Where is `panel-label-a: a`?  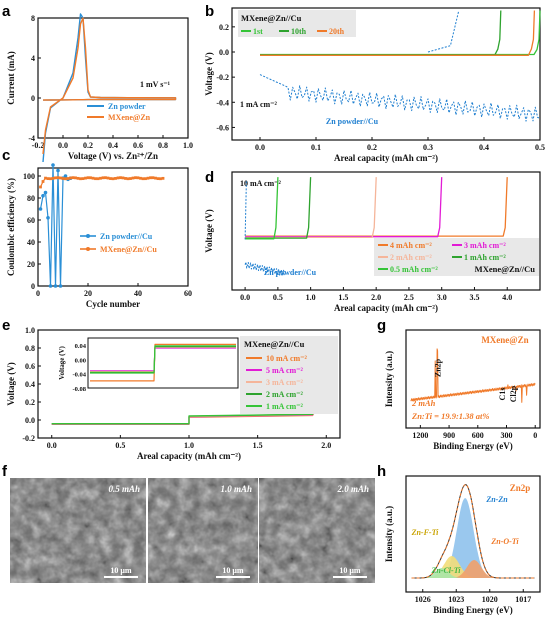 panel-label-a: a is located at coordinates (6, 11).